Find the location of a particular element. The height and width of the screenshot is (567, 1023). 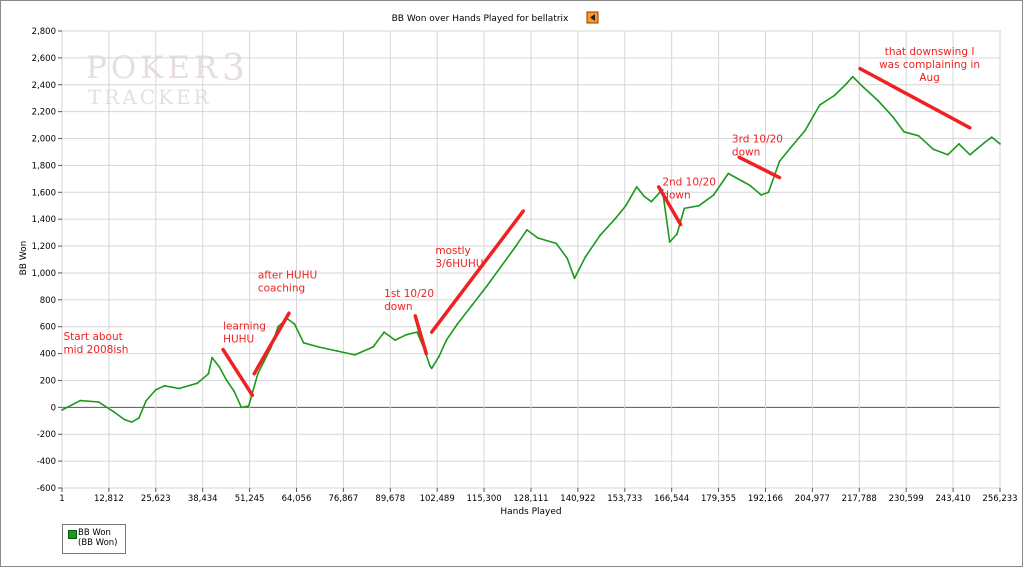

annotation-text: learning HUHU is located at coordinates (244, 332).